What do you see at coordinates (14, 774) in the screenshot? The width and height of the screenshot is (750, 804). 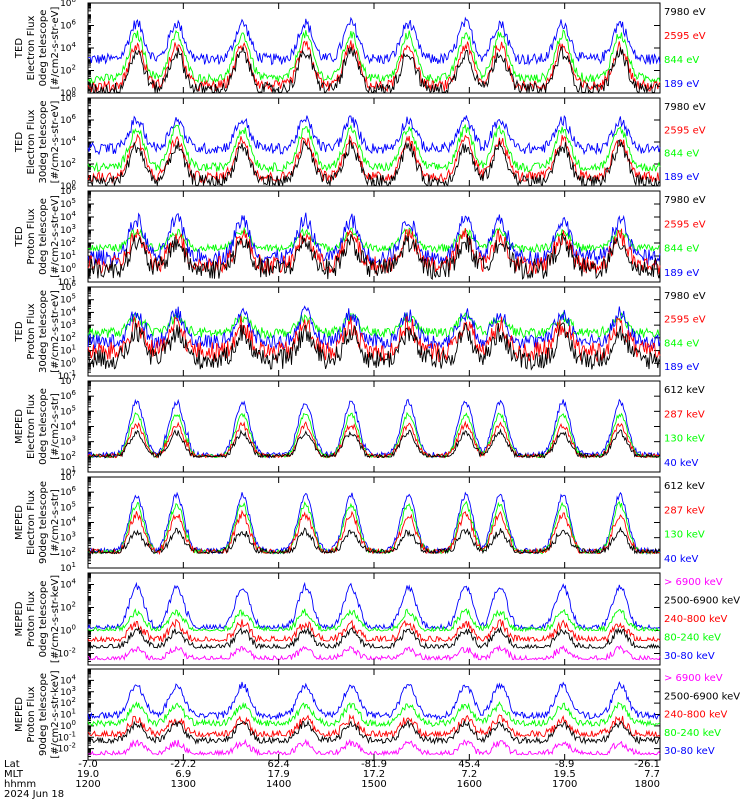 I see `x-row-label: MLT` at bounding box center [14, 774].